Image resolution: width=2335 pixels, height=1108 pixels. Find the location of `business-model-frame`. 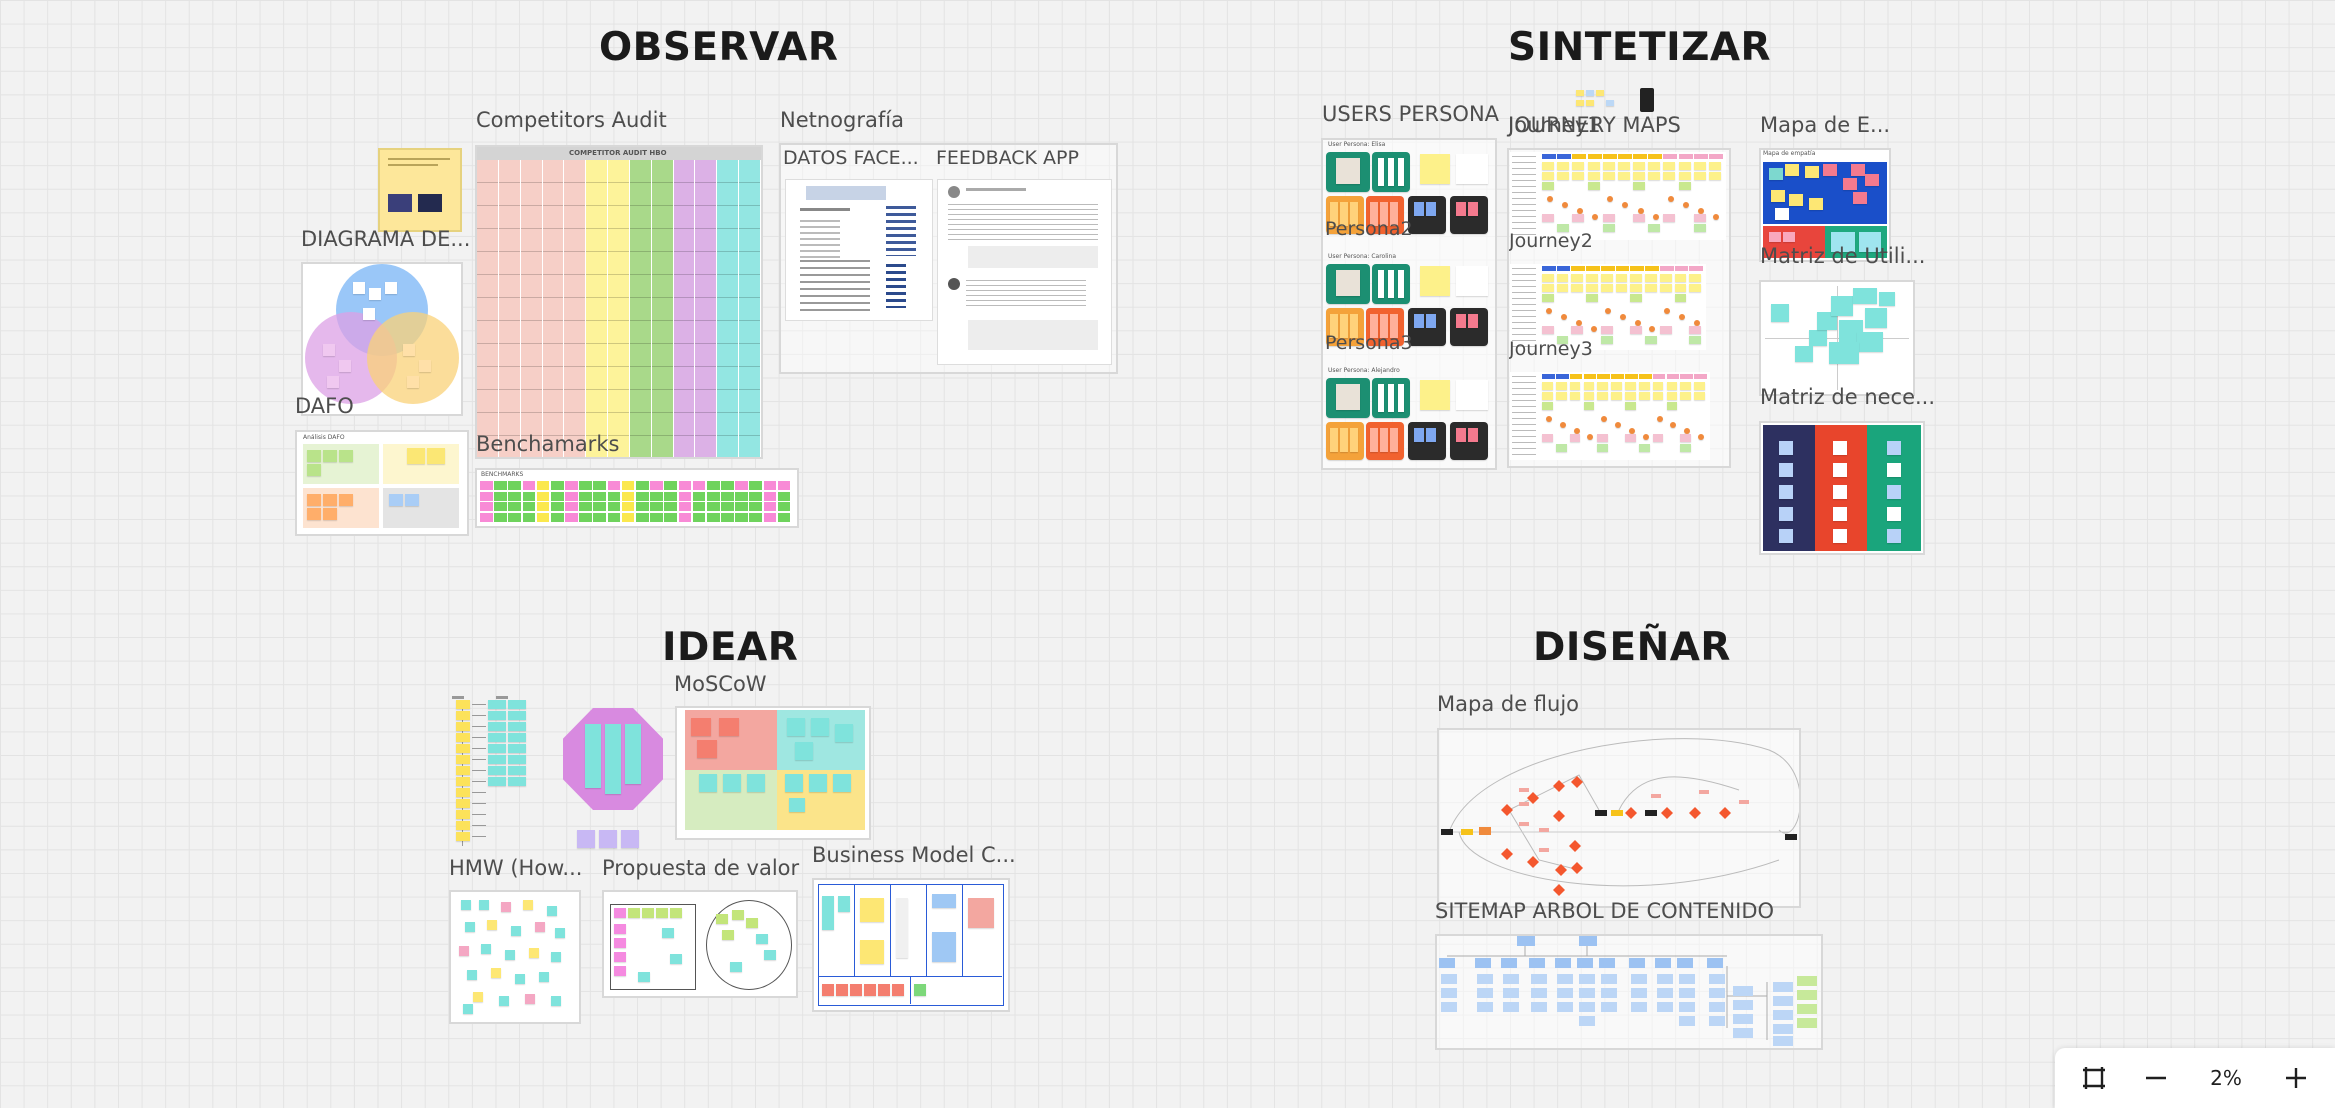

business-model-frame is located at coordinates (911, 945).